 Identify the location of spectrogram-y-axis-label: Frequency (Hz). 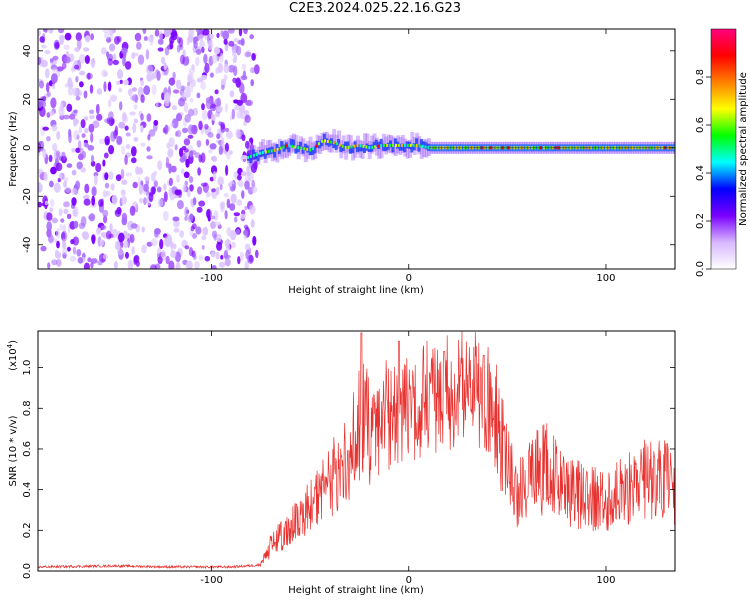
(13, 149).